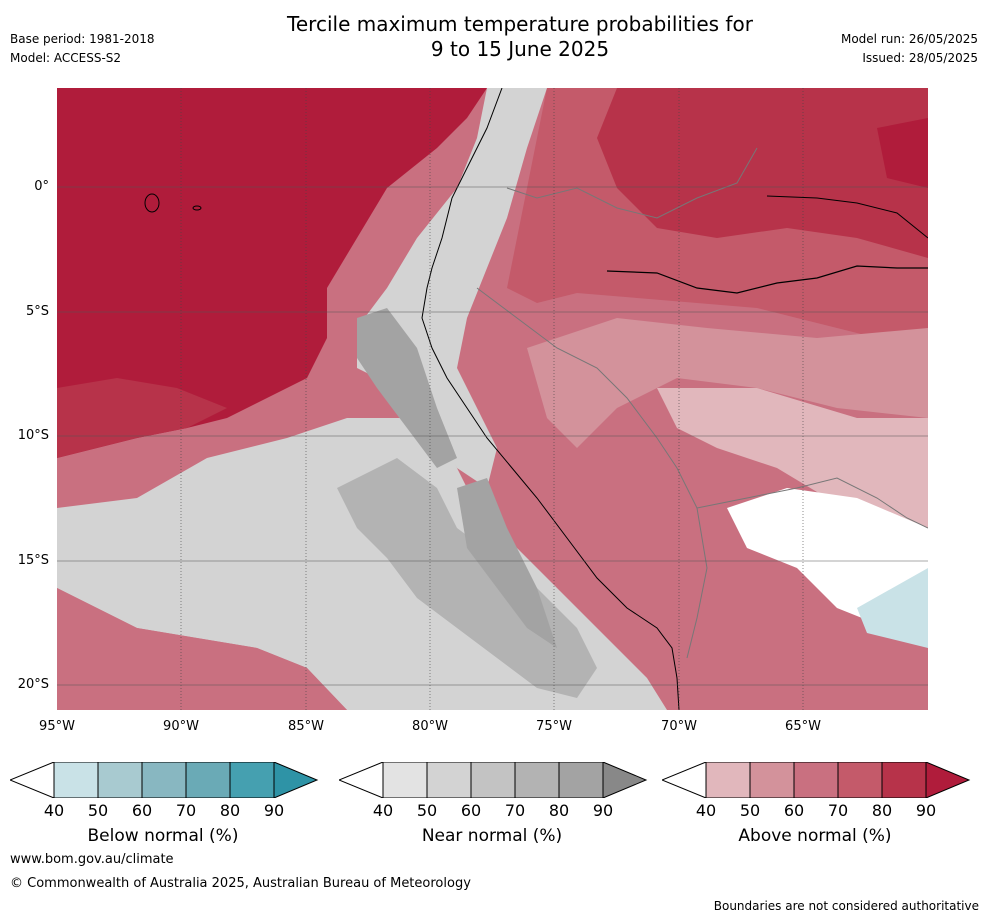 The height and width of the screenshot is (919, 988). What do you see at coordinates (520, 49) in the screenshot?
I see `map-title-line2: 9 to 15 June 2025` at bounding box center [520, 49].